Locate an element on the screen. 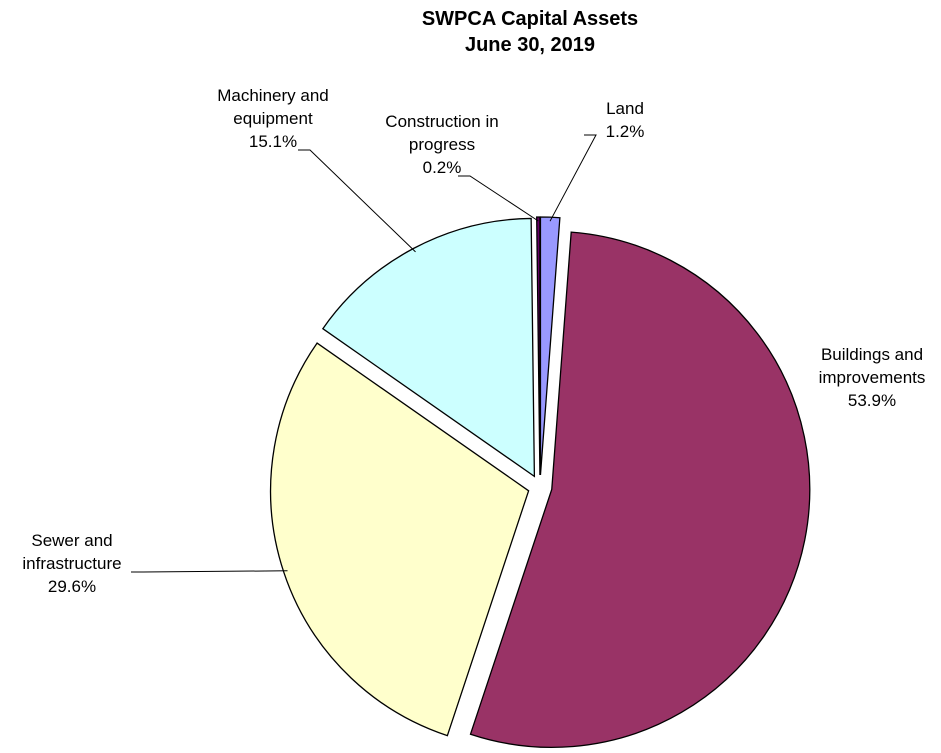 This screenshot has width=941, height=753. category-label: Construction in progress is located at coordinates (442, 133).